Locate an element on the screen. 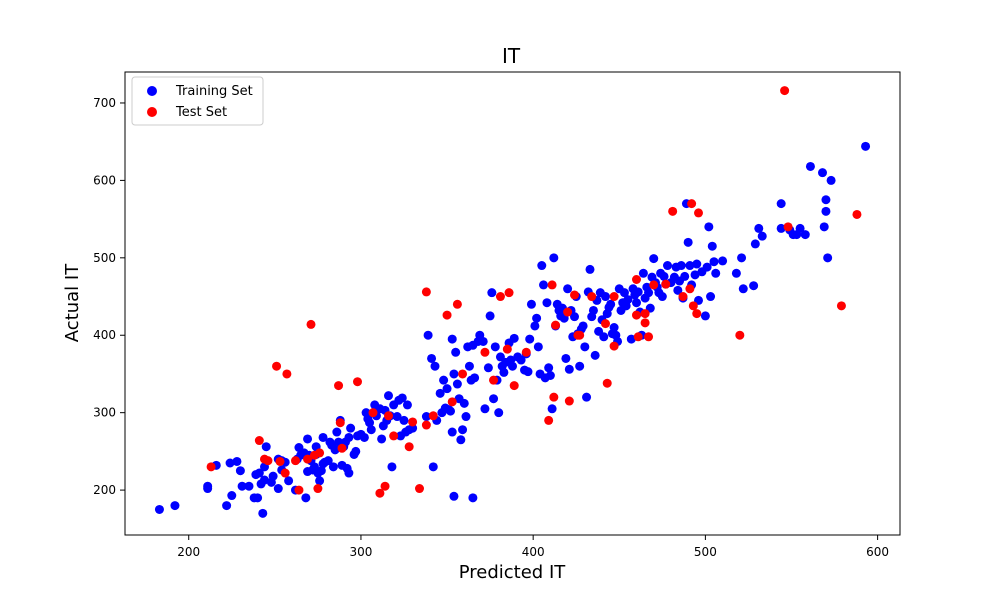 The image size is (1000, 600). legend-box is located at coordinates (197, 101).